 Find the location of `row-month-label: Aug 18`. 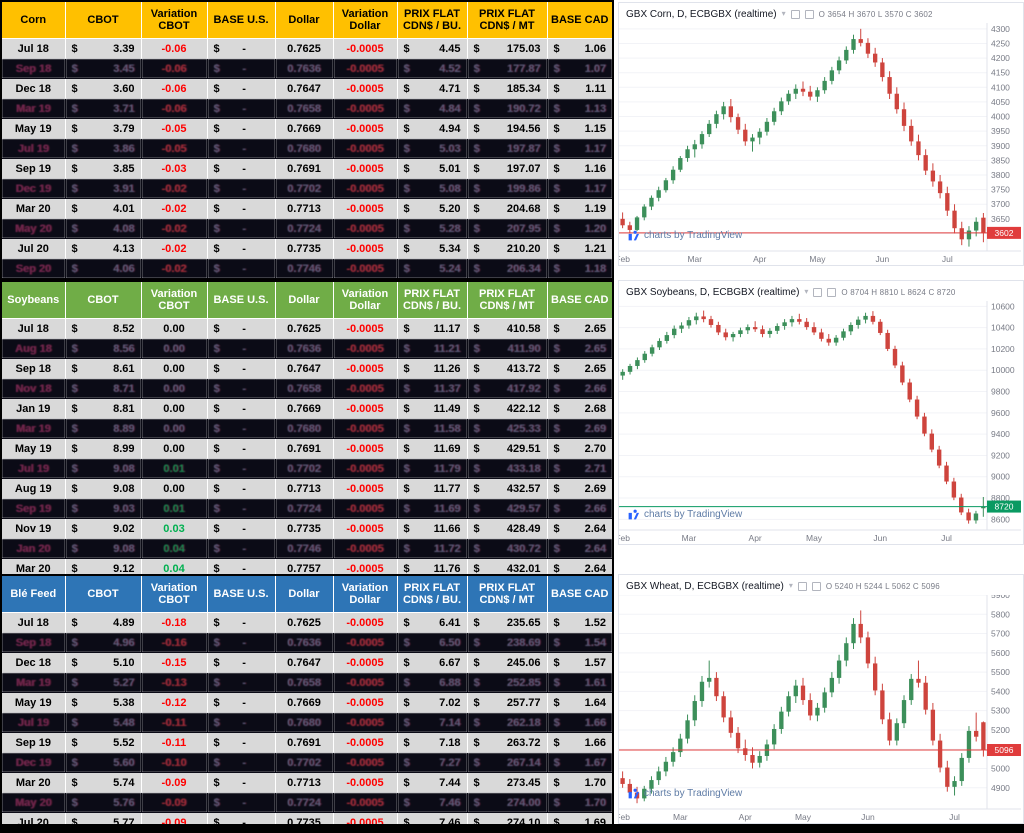

row-month-label: Aug 18 is located at coordinates (33, 348).